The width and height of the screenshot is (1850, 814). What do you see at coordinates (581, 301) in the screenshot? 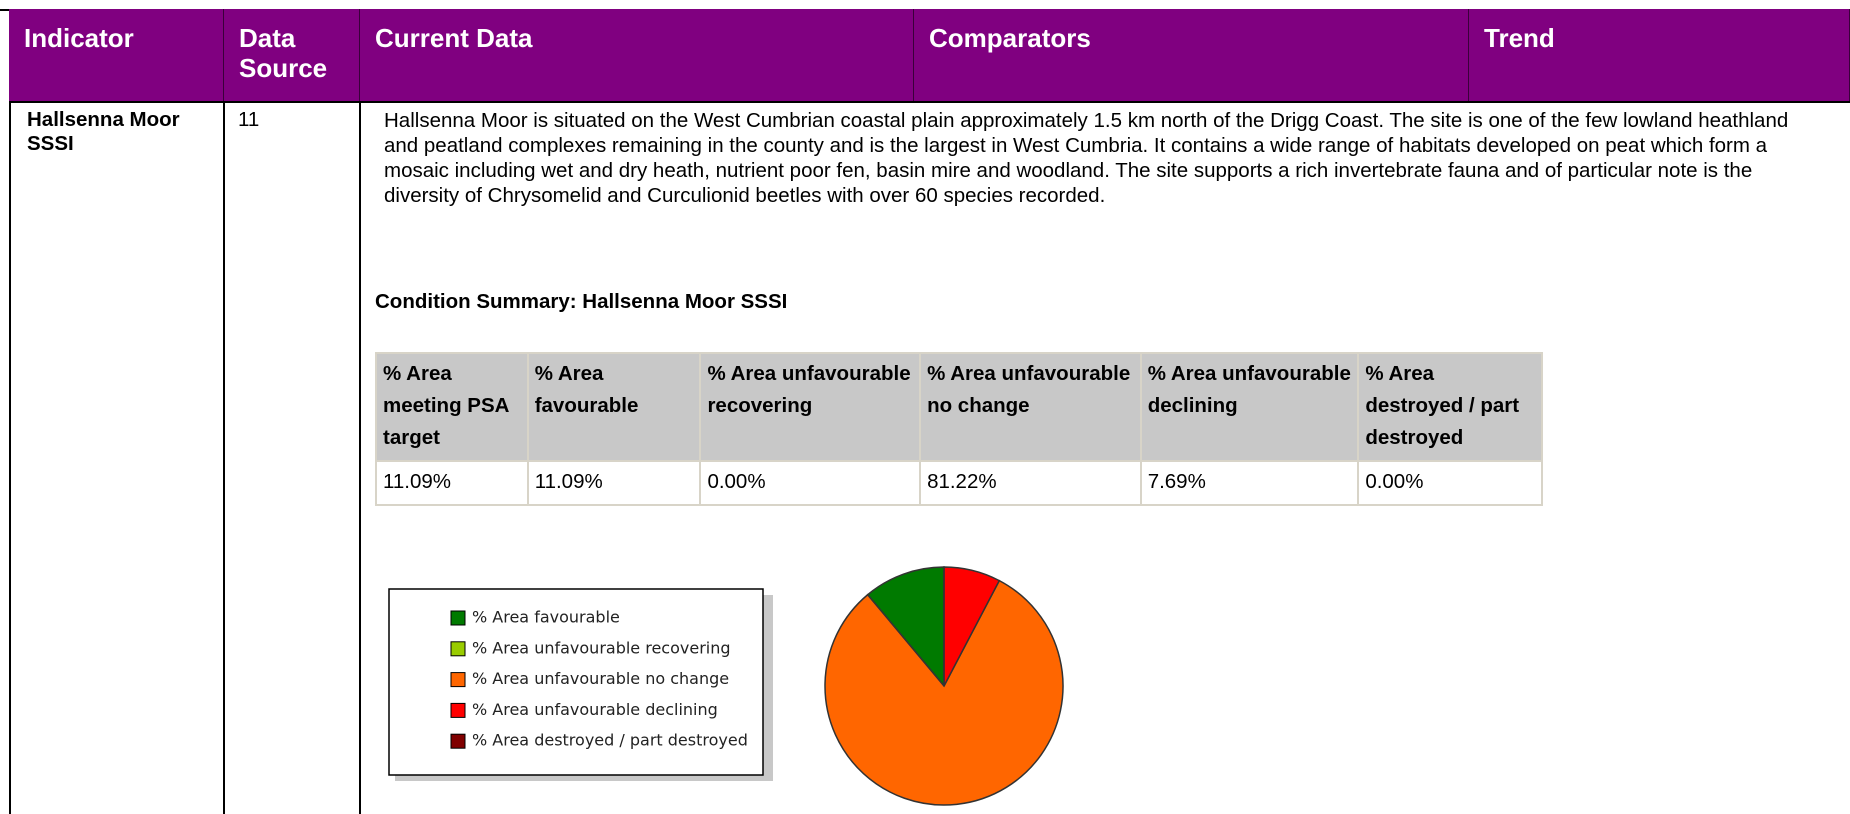
I see `summary-title: Condition Summary: Hallsenna Moor SSSI` at bounding box center [581, 301].